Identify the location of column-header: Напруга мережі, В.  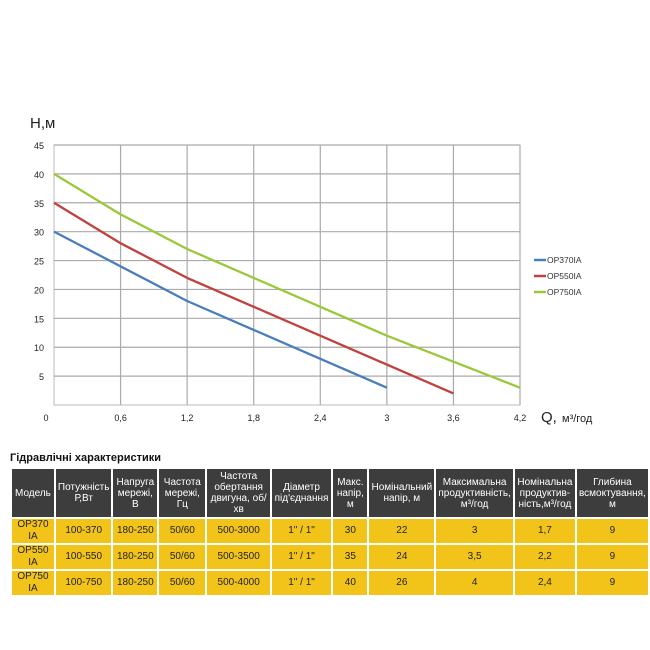
(135, 493).